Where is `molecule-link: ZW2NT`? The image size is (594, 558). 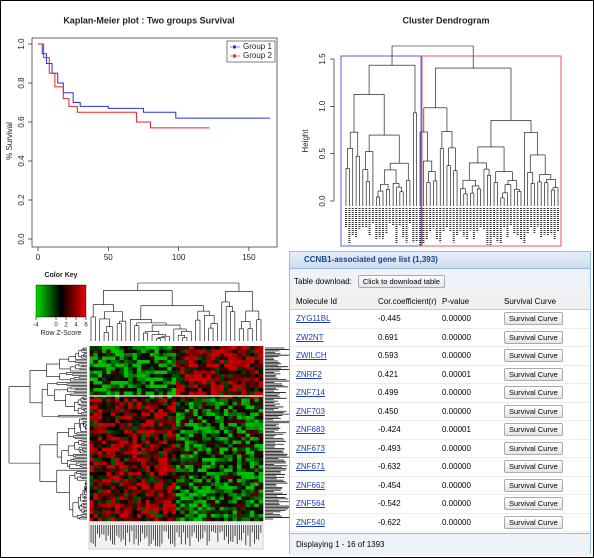
molecule-link: ZW2NT is located at coordinates (310, 337).